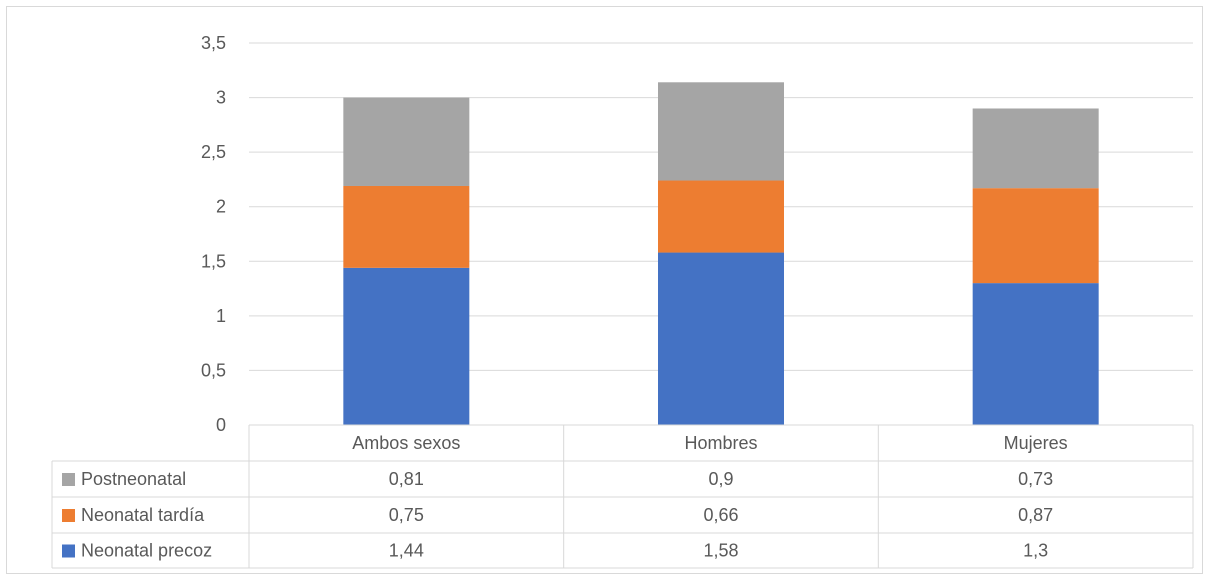 This screenshot has width=1209, height=580. I want to click on legend-label: Neonatal tardía, so click(143, 515).